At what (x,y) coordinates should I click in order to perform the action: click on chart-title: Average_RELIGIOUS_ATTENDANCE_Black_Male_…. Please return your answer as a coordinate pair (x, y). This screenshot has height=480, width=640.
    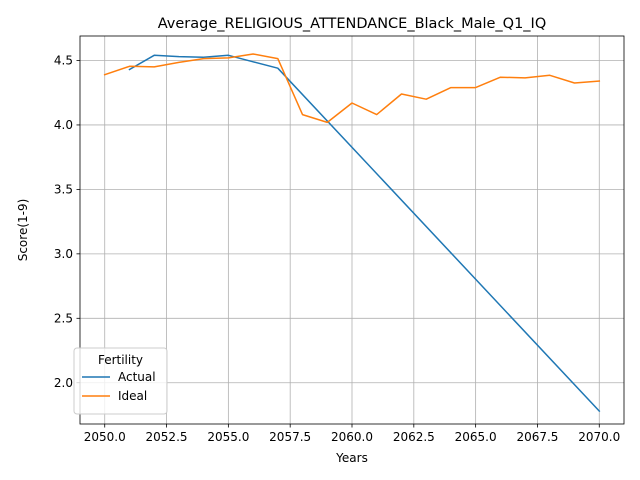
    Looking at the image, I should click on (352, 24).